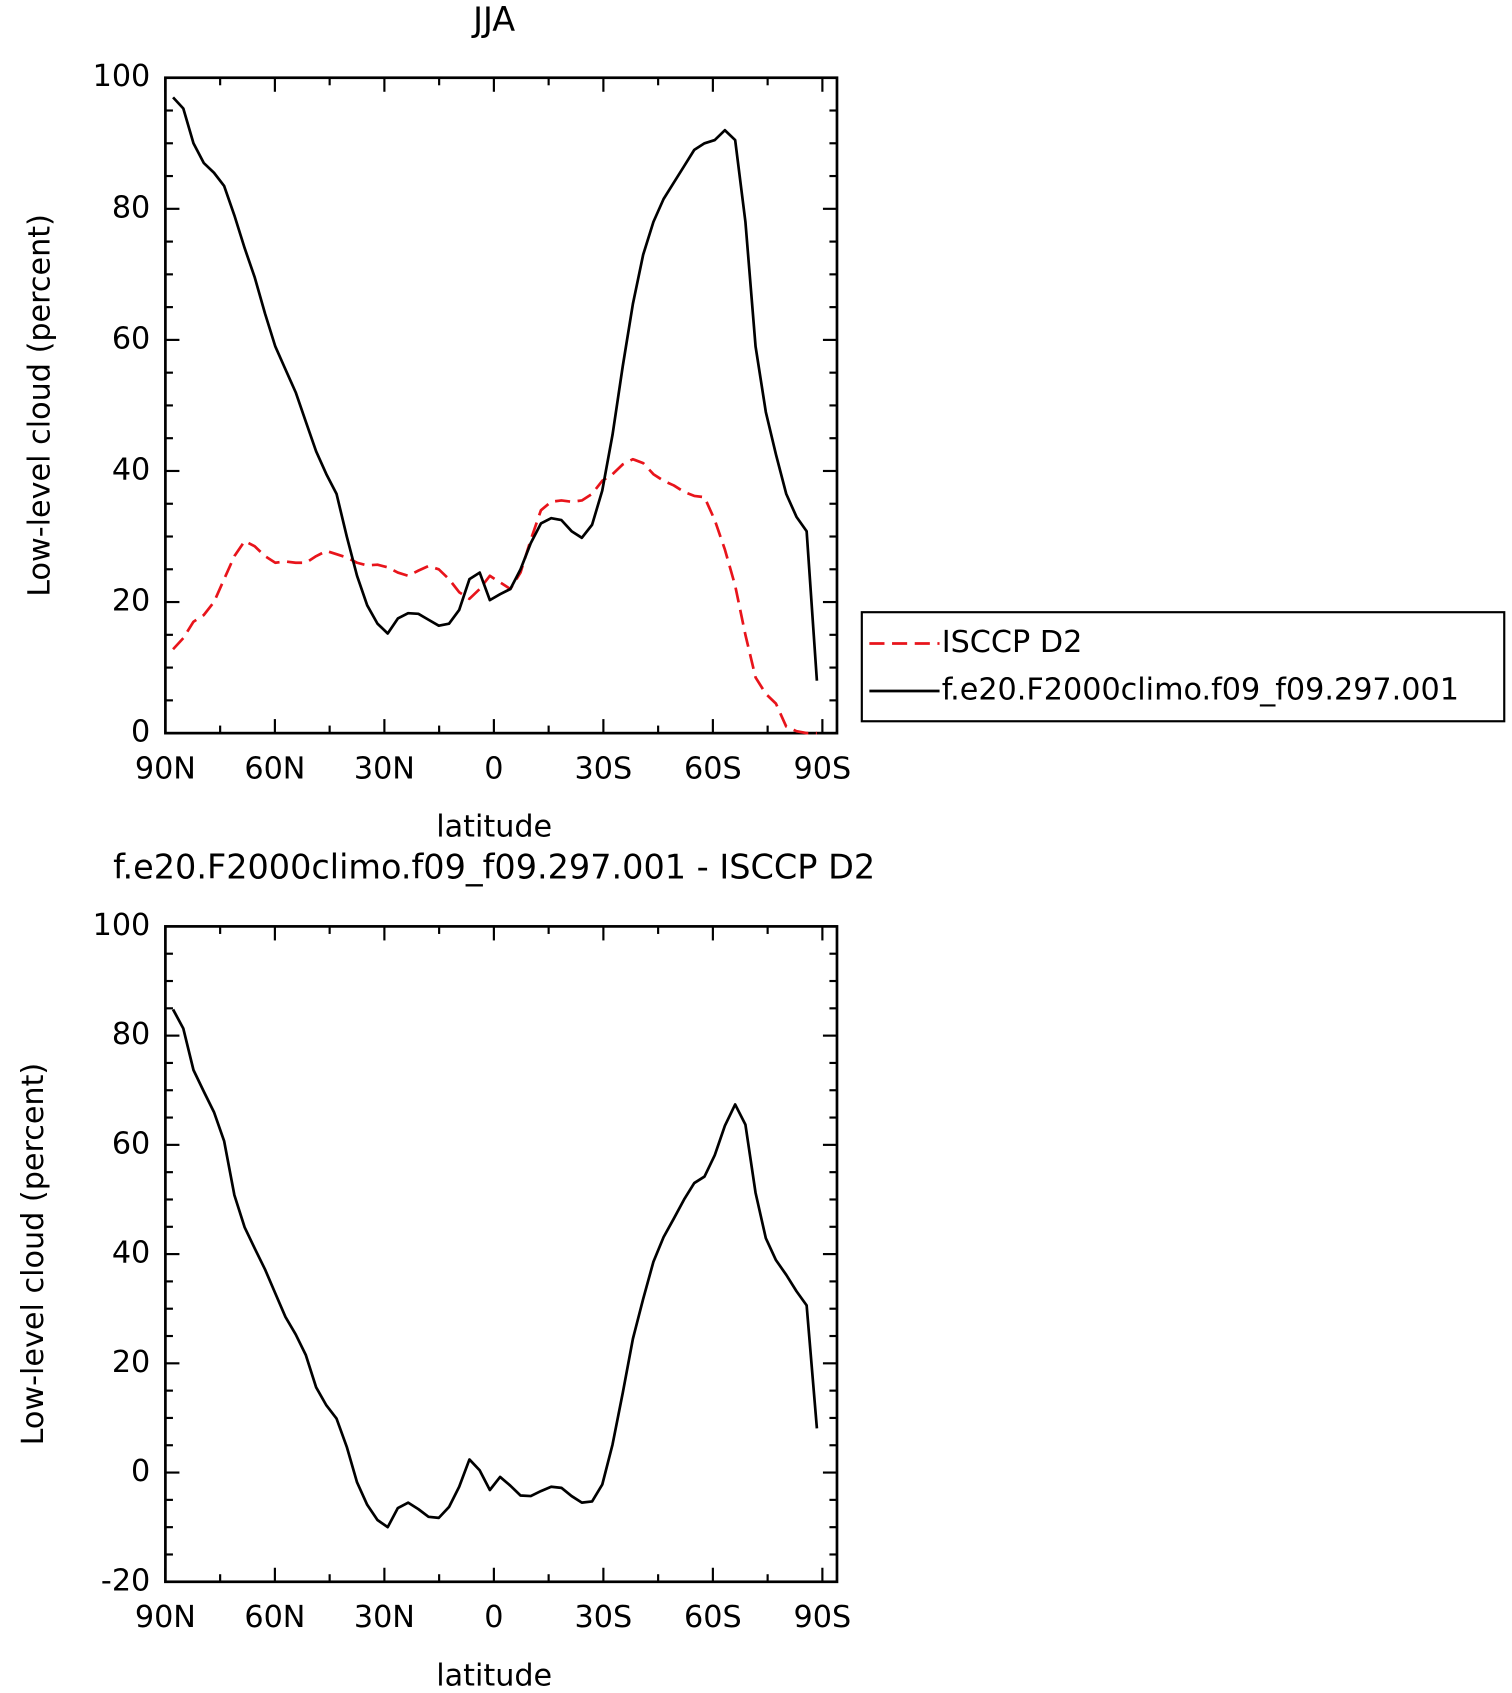 This screenshot has width=1512, height=1693. What do you see at coordinates (1012, 642) in the screenshot?
I see `legend-label: ISCCP D2` at bounding box center [1012, 642].